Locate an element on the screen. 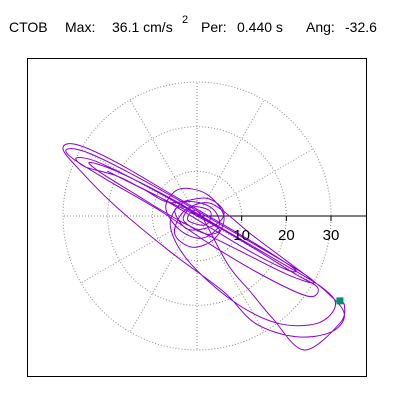 This screenshot has height=400, width=400. x-tick-label-10: 10 is located at coordinates (241, 235).